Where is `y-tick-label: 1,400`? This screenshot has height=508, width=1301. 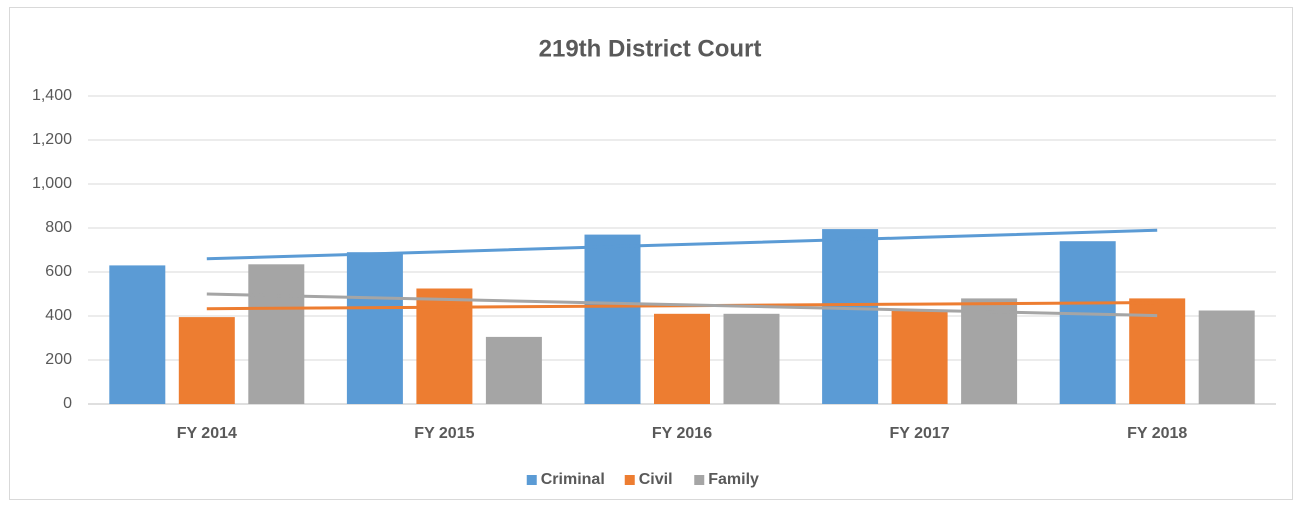 y-tick-label: 1,400 is located at coordinates (52, 95).